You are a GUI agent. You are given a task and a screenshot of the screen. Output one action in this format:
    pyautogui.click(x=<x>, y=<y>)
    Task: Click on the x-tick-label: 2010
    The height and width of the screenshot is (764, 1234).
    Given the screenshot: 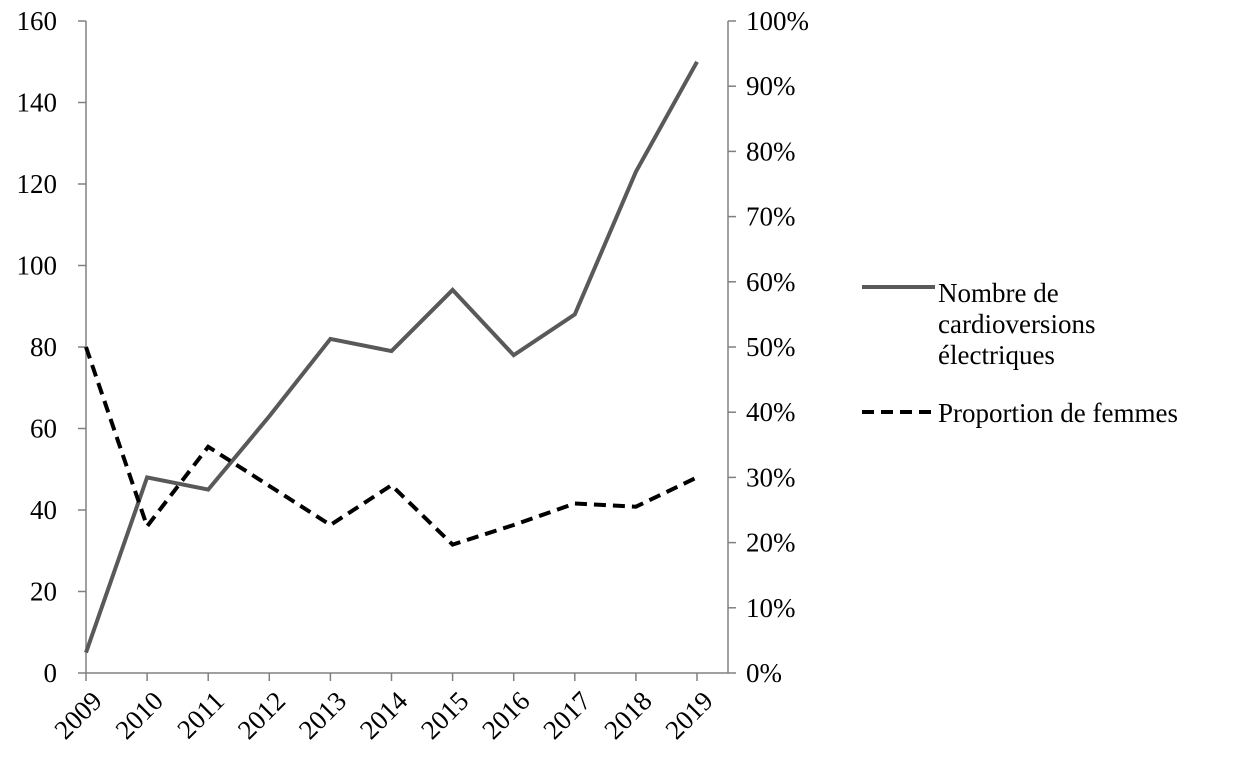 What is the action you would take?
    pyautogui.click(x=139, y=715)
    